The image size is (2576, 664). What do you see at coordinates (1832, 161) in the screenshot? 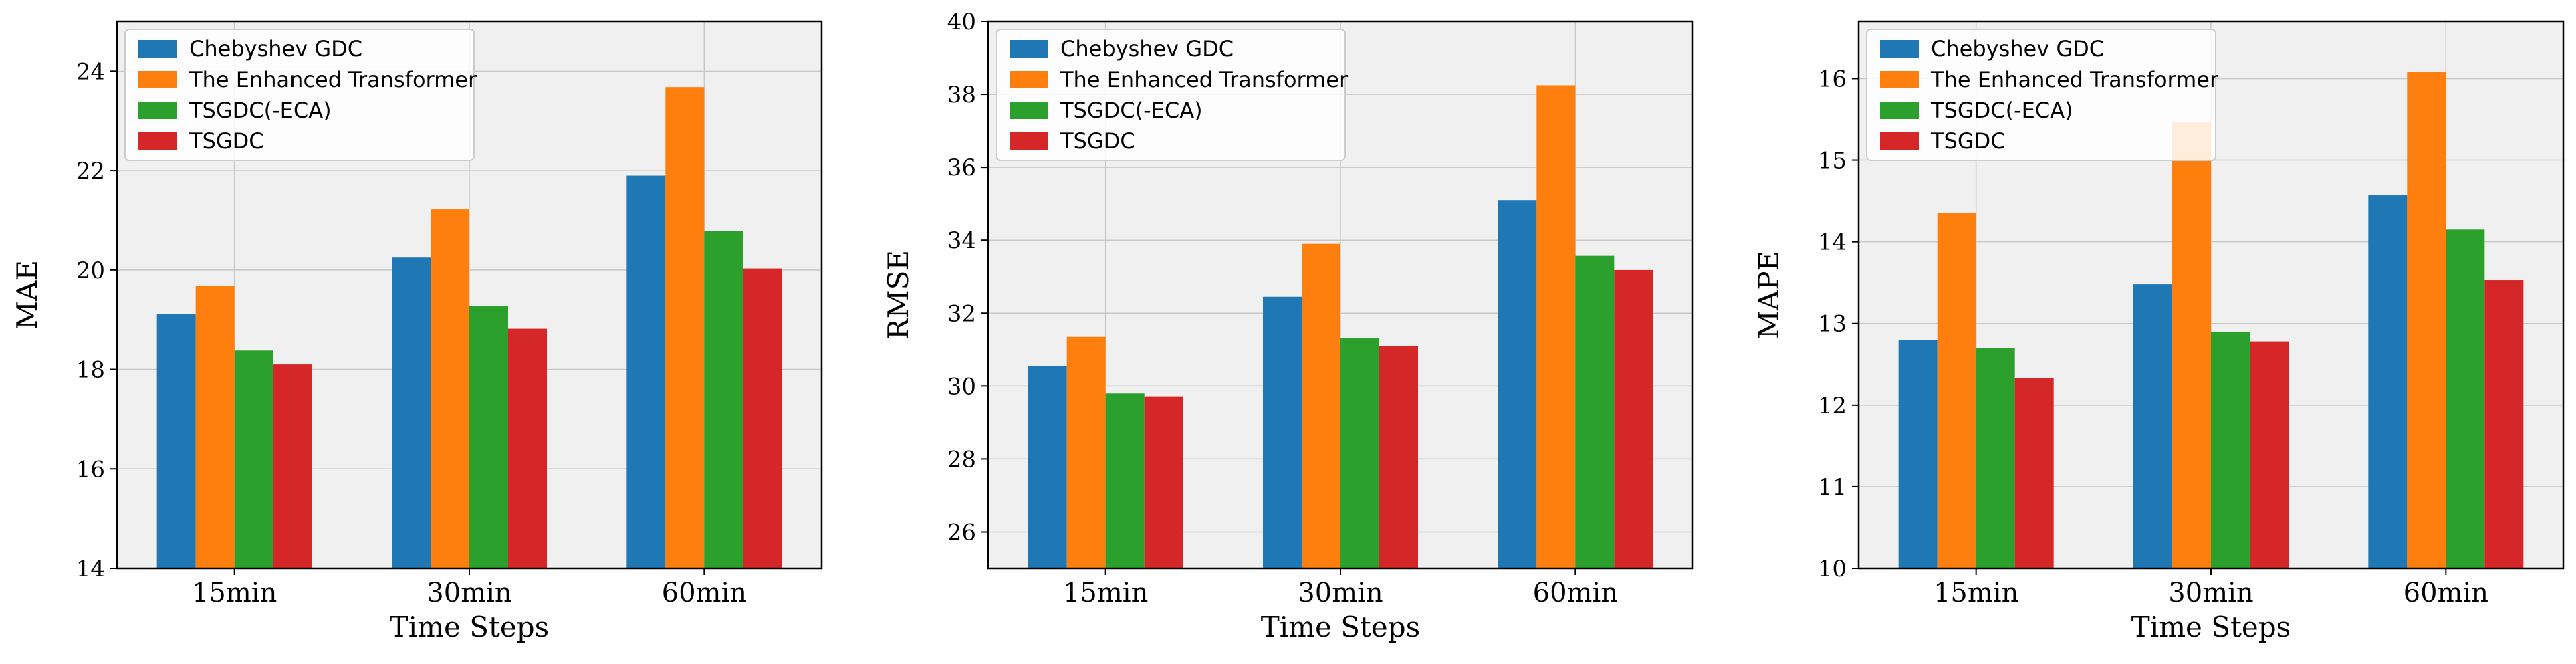
I see `y-tick-label: 15` at bounding box center [1832, 161].